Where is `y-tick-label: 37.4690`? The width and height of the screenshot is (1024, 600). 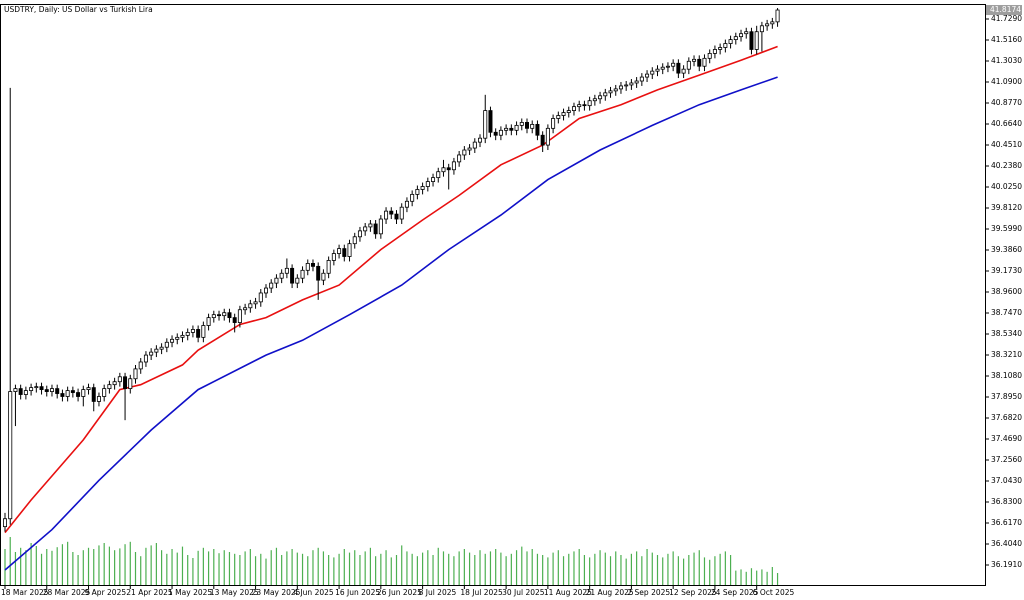 y-tick-label: 37.4690 is located at coordinates (1006, 438).